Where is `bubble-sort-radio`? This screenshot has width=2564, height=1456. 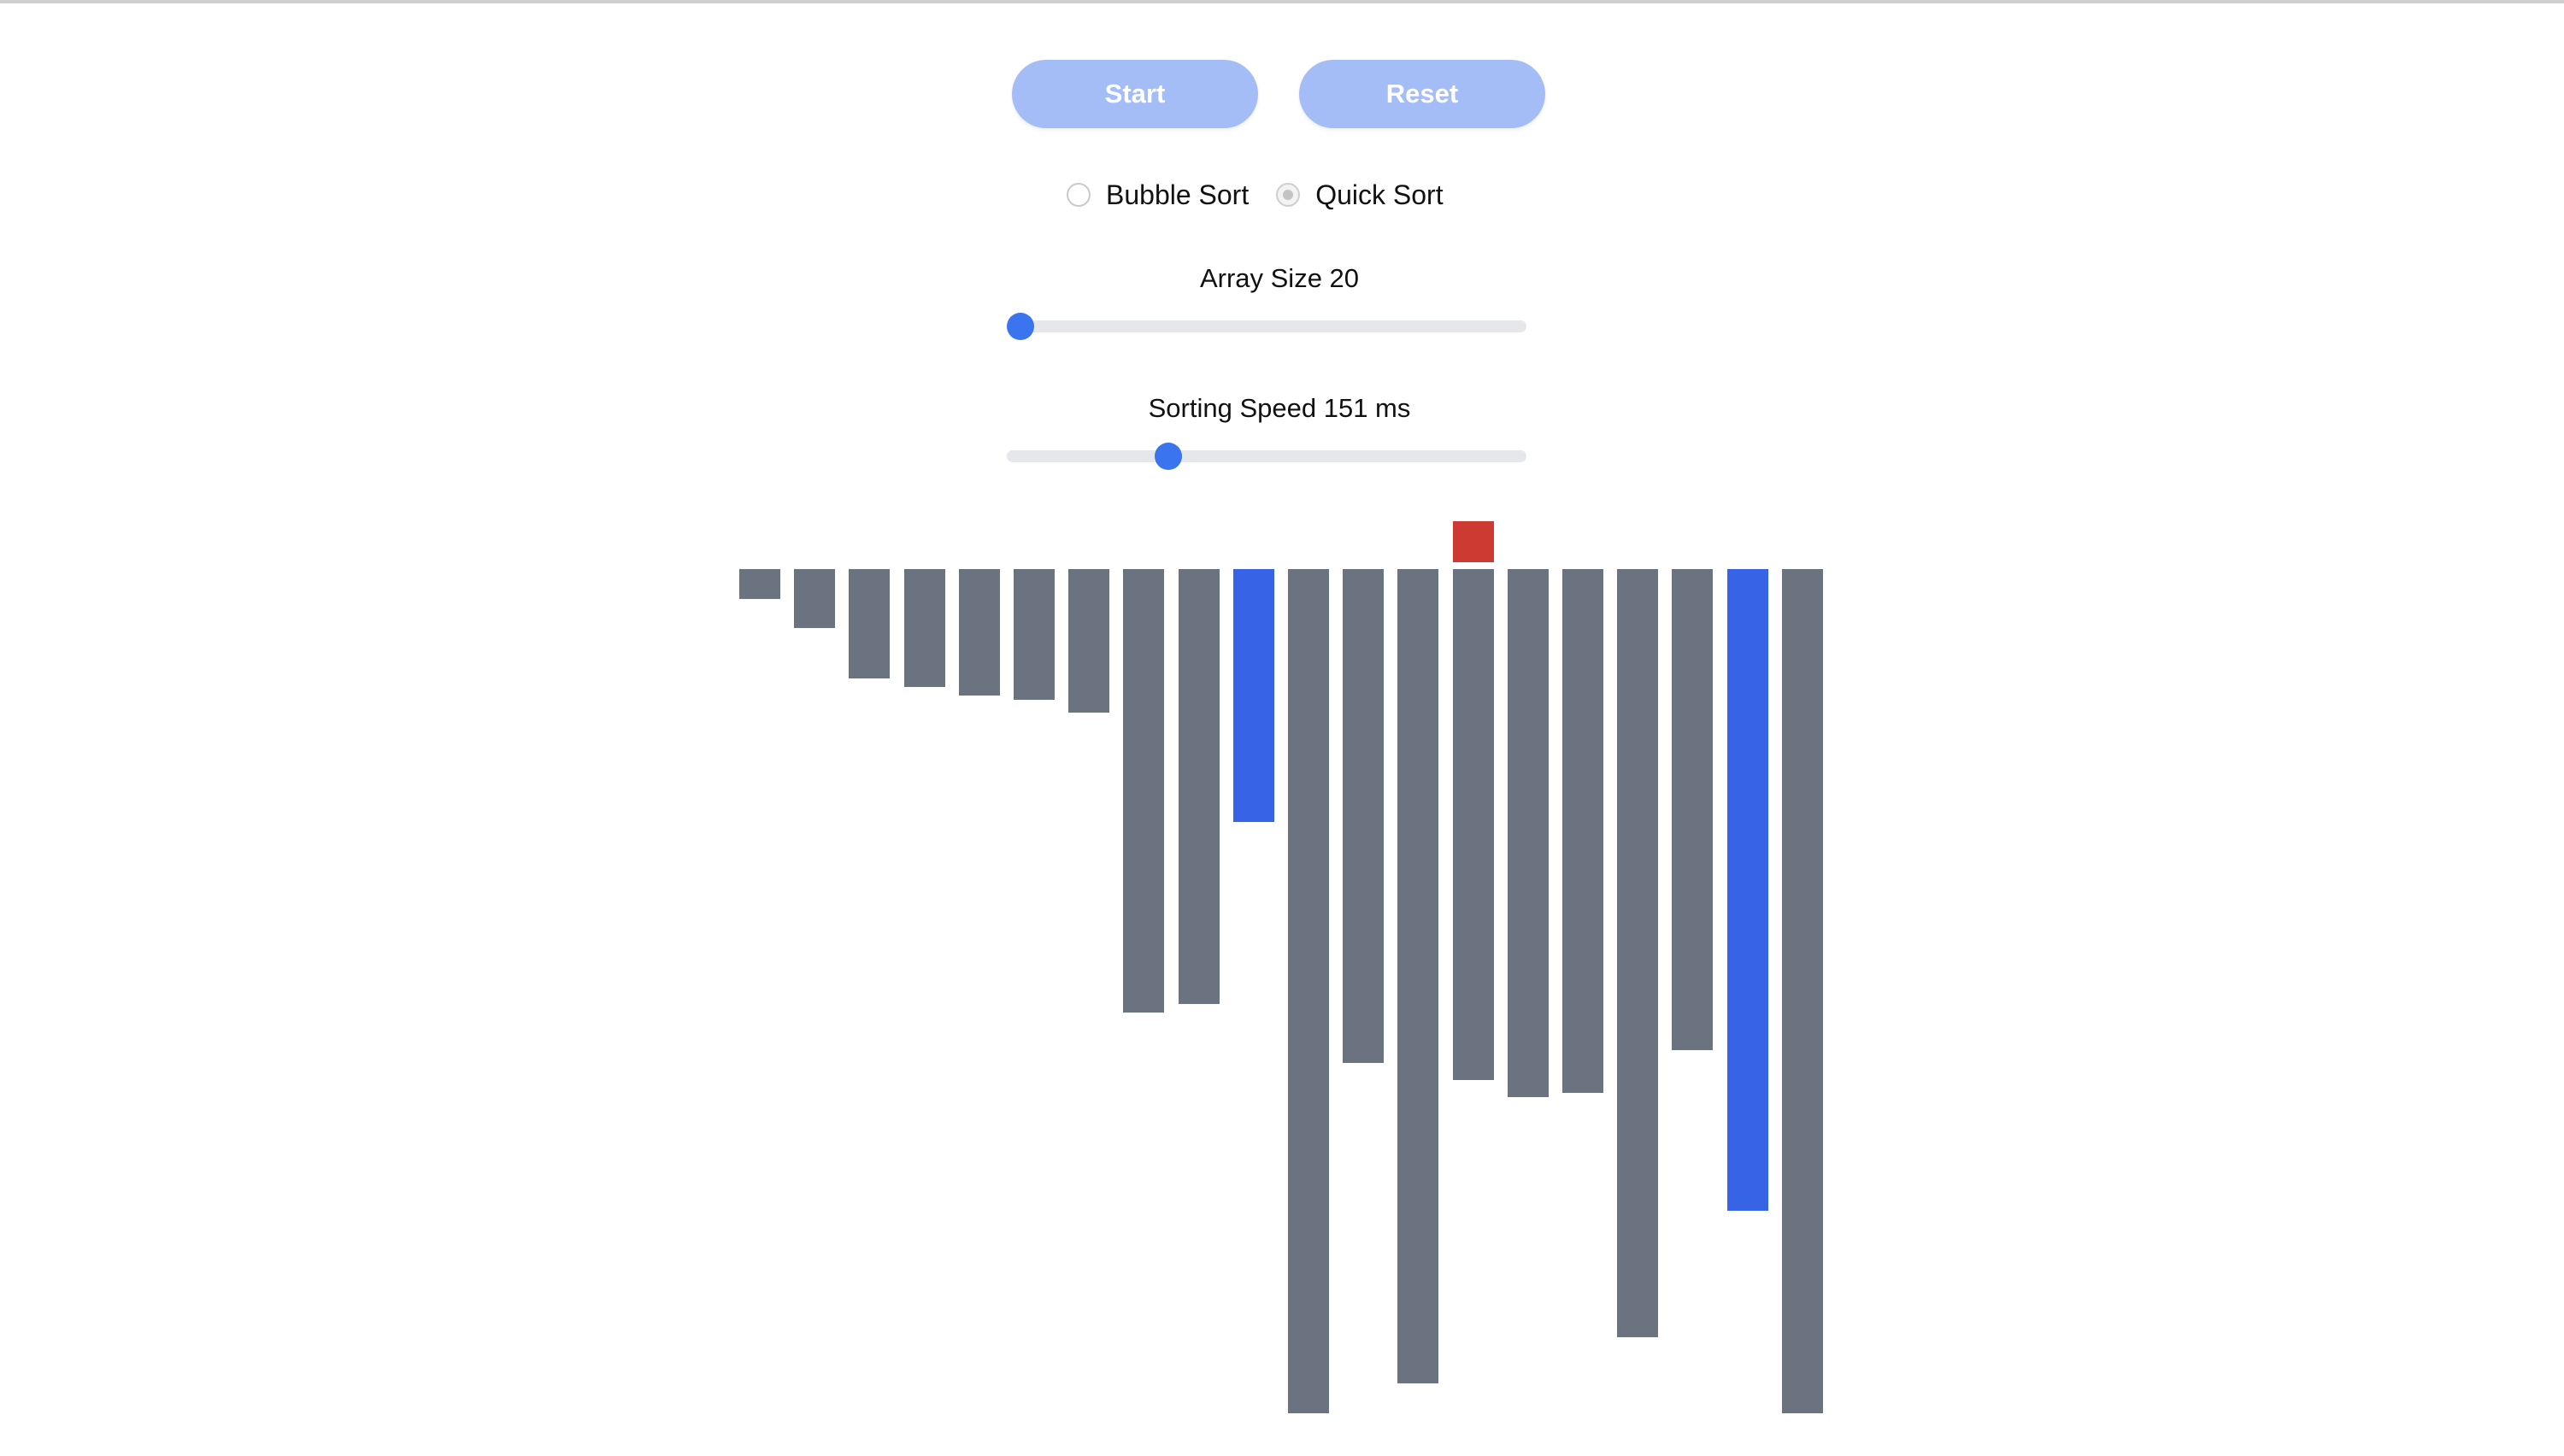
bubble-sort-radio is located at coordinates (1079, 195).